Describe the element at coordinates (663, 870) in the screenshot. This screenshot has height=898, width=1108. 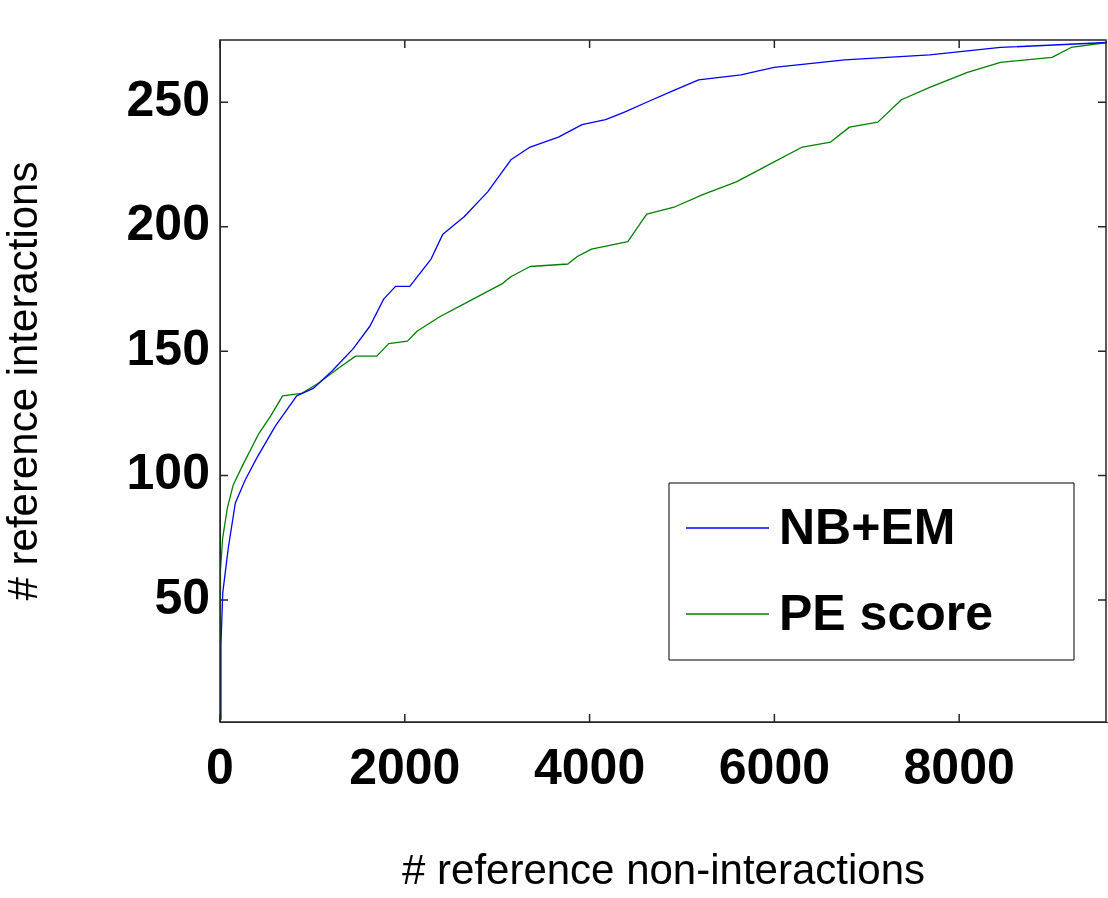
I see `x-axis-title: # reference non-interactions` at that location.